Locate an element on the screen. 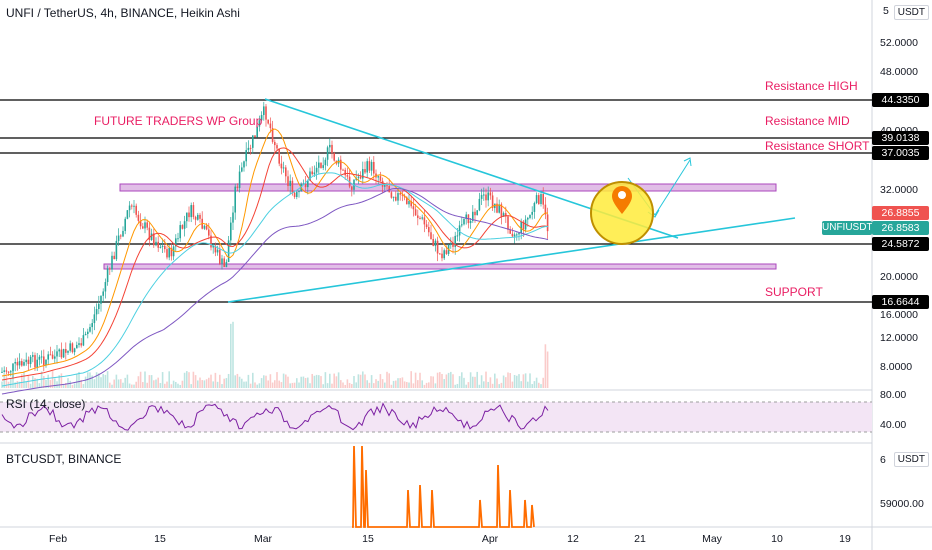 The image size is (932, 550). x-tick: 15 is located at coordinates (368, 539).